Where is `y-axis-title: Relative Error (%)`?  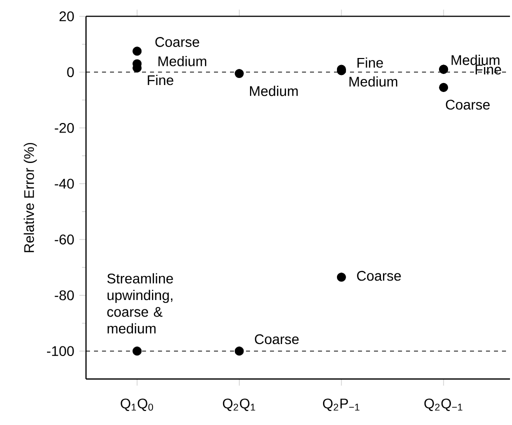
y-axis-title: Relative Error (%) is located at coordinates (30, 197).